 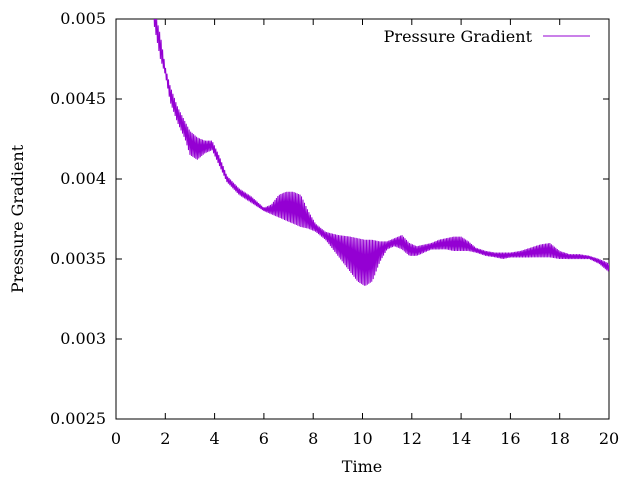 I want to click on y-tick-label: 0.004, so click(x=83, y=178).